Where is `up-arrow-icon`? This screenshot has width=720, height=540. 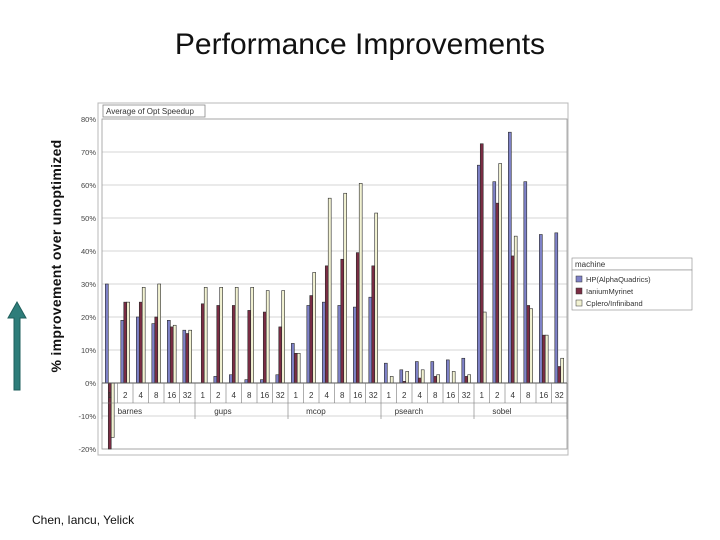 up-arrow-icon is located at coordinates (17, 345).